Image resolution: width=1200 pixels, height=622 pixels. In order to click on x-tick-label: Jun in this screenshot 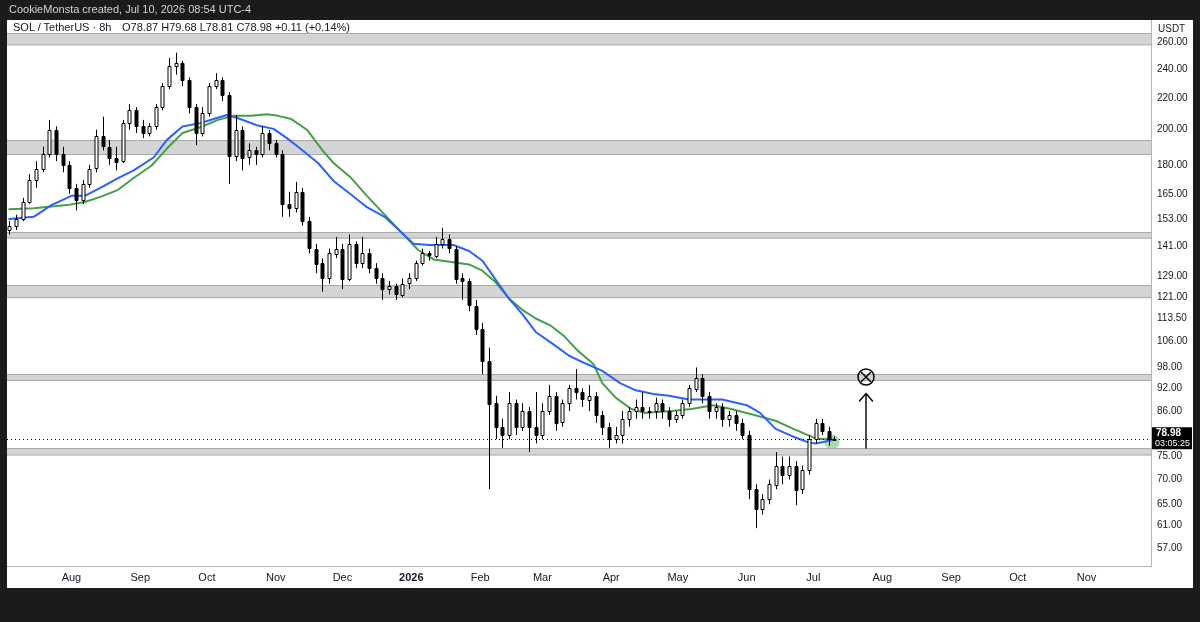, I will do `click(746, 576)`.